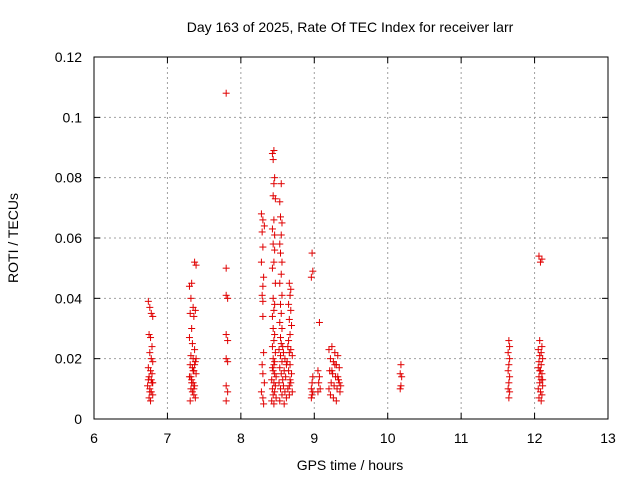  I want to click on x-tick-label: 11, so click(461, 438).